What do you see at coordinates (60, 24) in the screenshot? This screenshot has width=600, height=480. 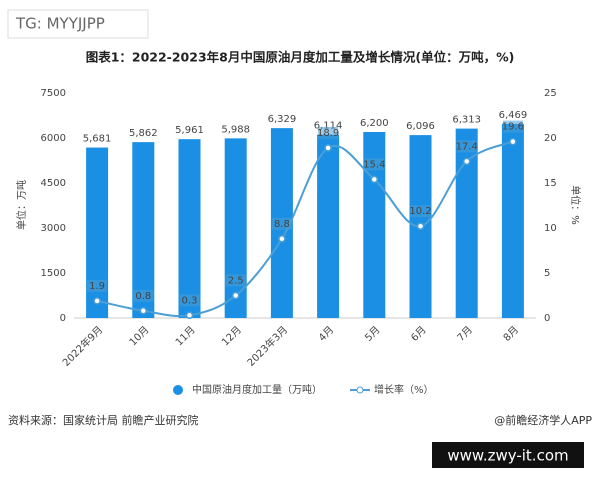 I see `watermark: TG: MYYJJPP` at bounding box center [60, 24].